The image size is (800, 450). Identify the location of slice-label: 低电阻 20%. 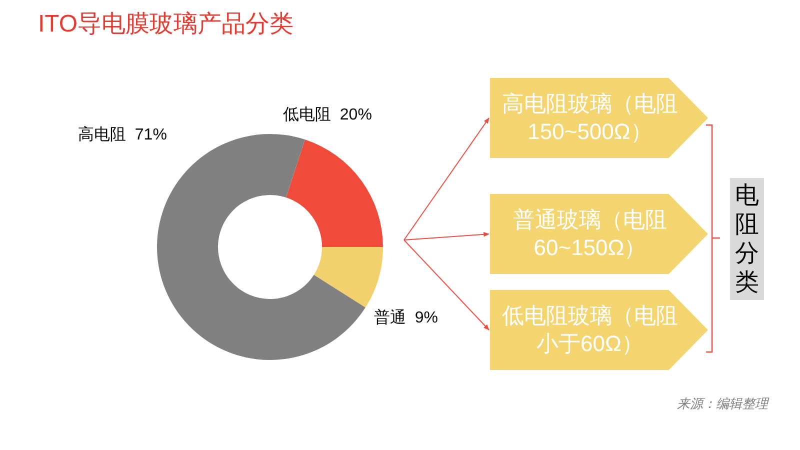
(327, 115).